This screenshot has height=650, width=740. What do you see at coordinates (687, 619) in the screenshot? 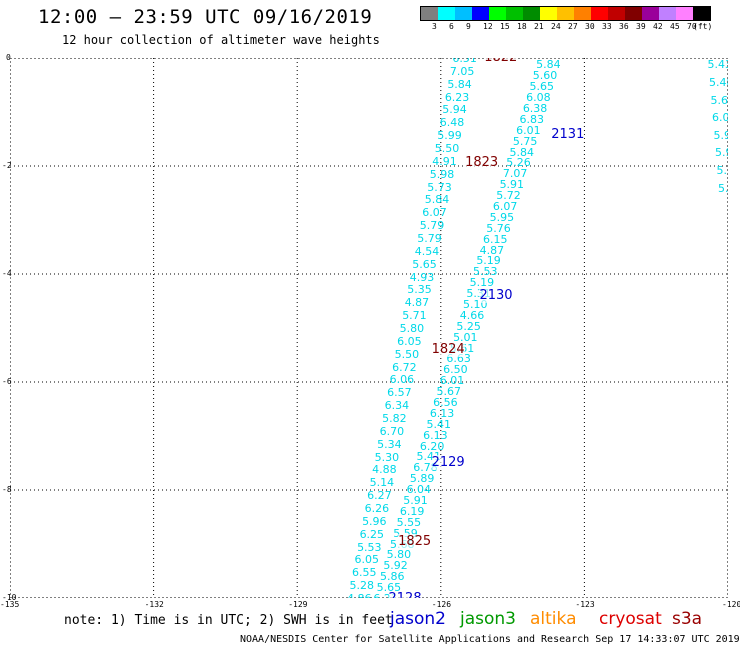
I see `satellite-legend-s3a: s3a` at bounding box center [687, 619].